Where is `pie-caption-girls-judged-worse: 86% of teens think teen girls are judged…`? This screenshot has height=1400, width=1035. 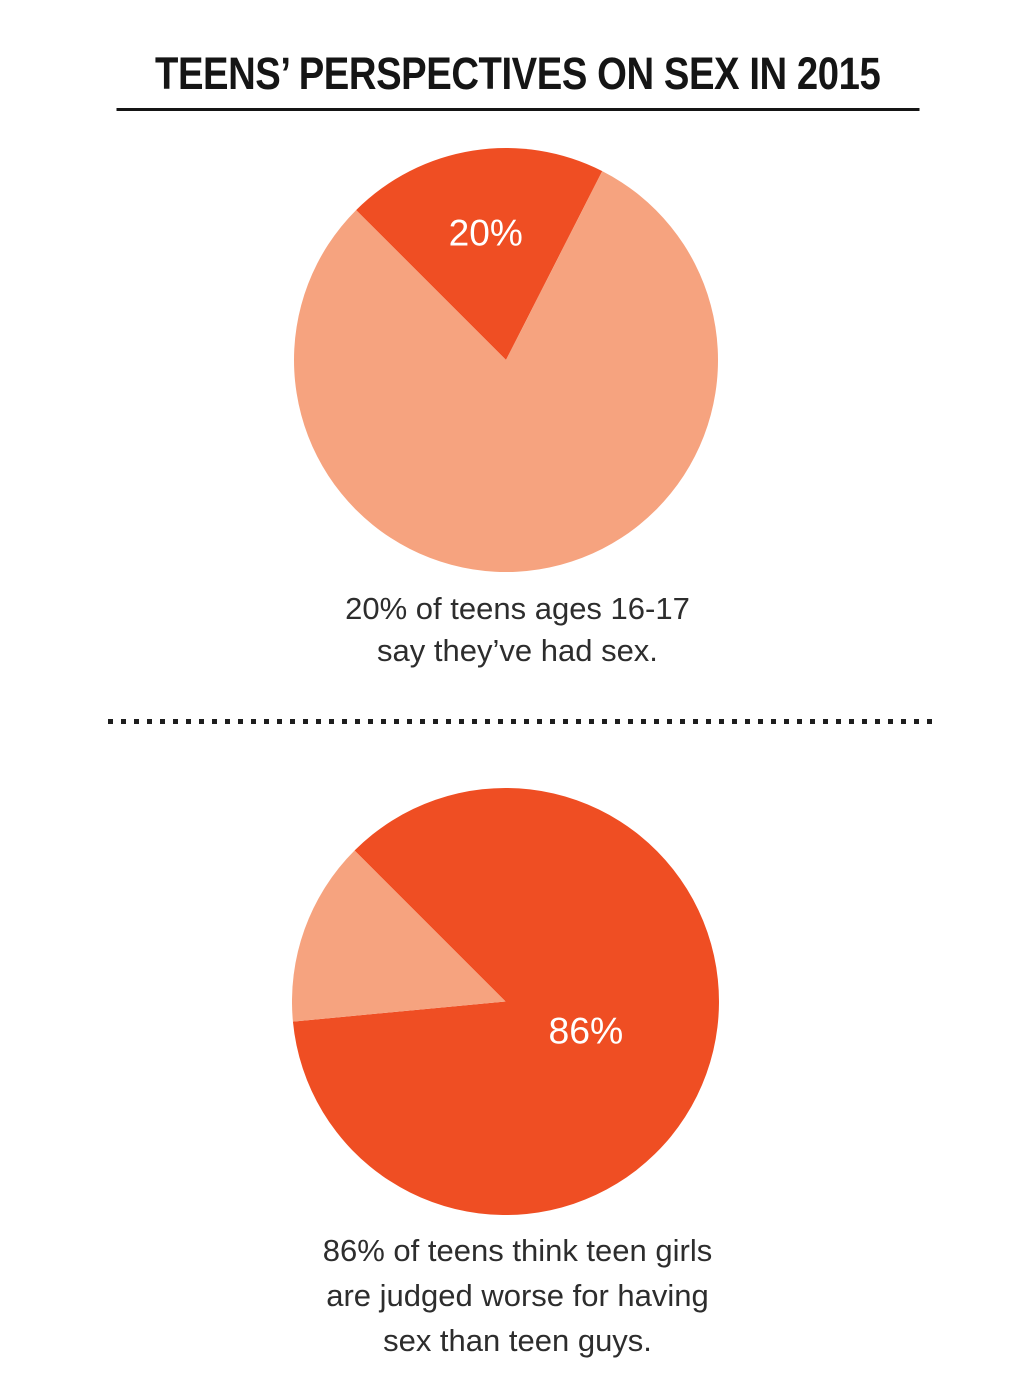
pie-caption-girls-judged-worse: 86% of teens think teen girls are judged… is located at coordinates (517, 1295).